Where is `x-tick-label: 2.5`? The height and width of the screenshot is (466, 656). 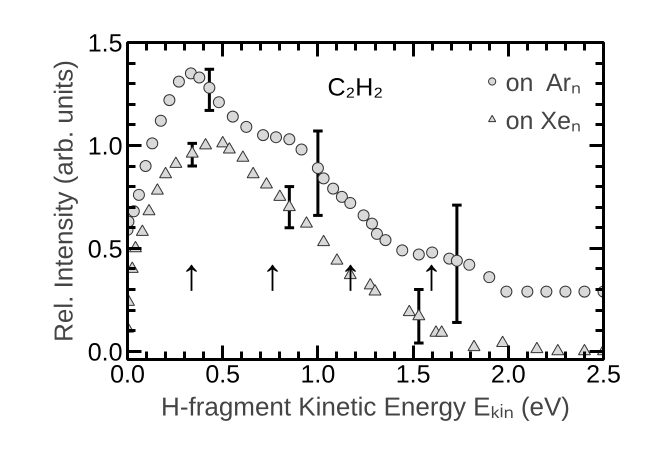 x-tick-label: 2.5 is located at coordinates (603, 374).